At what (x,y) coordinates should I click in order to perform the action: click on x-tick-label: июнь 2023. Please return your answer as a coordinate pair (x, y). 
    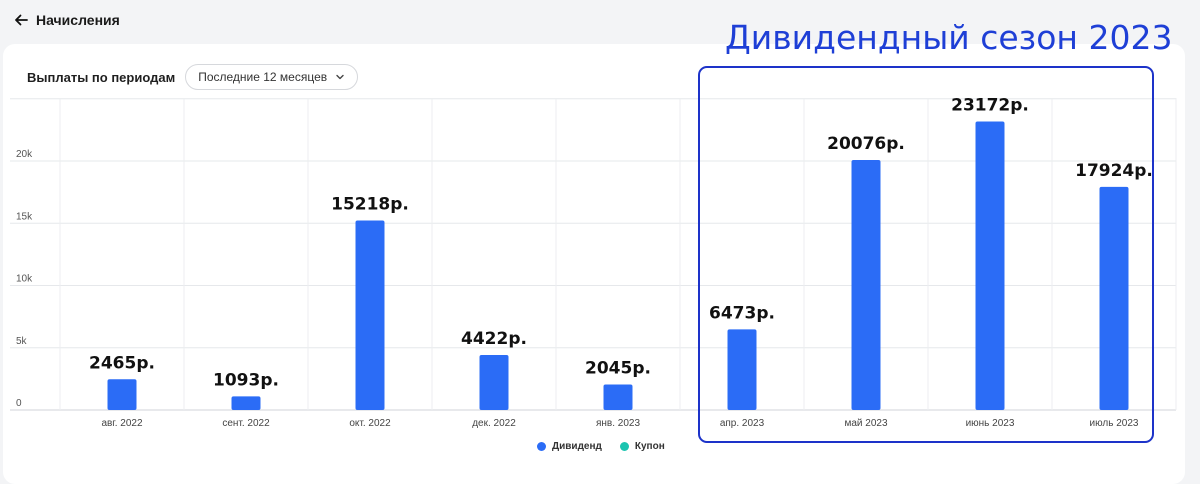
    Looking at the image, I should click on (990, 423).